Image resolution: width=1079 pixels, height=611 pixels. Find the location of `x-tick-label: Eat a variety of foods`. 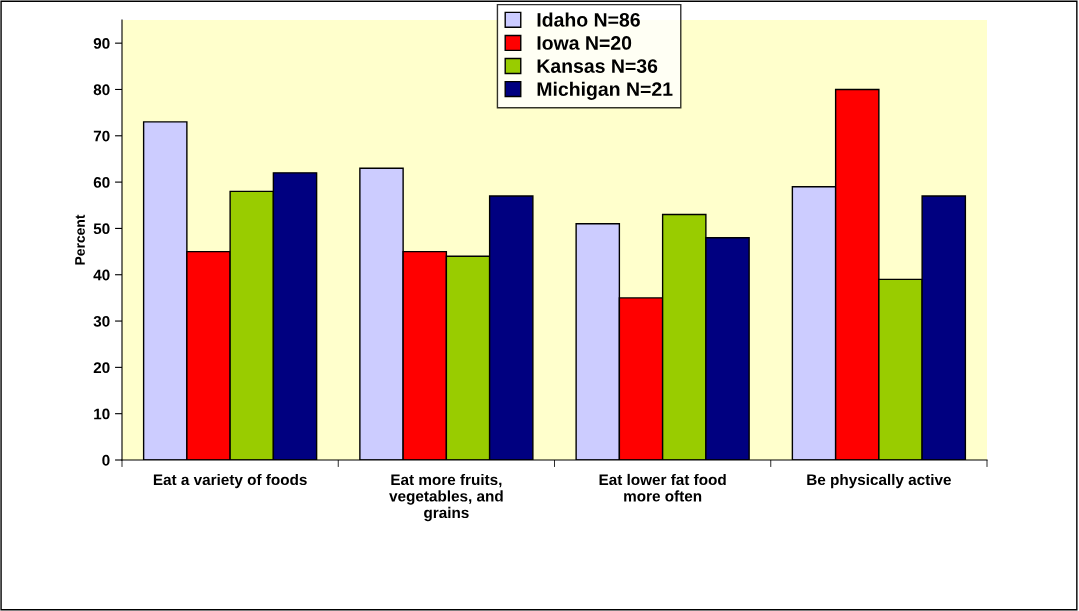

x-tick-label: Eat a variety of foods is located at coordinates (230, 481).